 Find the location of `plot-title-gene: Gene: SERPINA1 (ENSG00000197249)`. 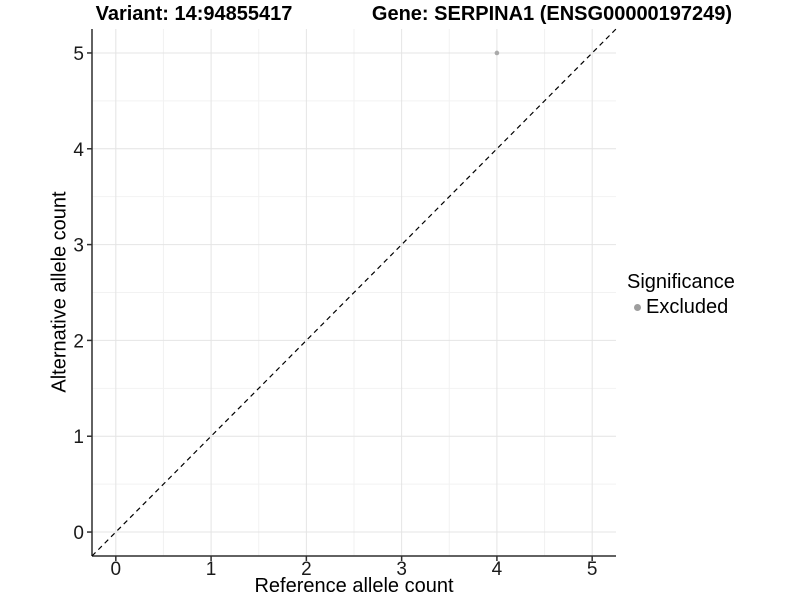

plot-title-gene: Gene: SERPINA1 (ENSG00000197249) is located at coordinates (552, 14).